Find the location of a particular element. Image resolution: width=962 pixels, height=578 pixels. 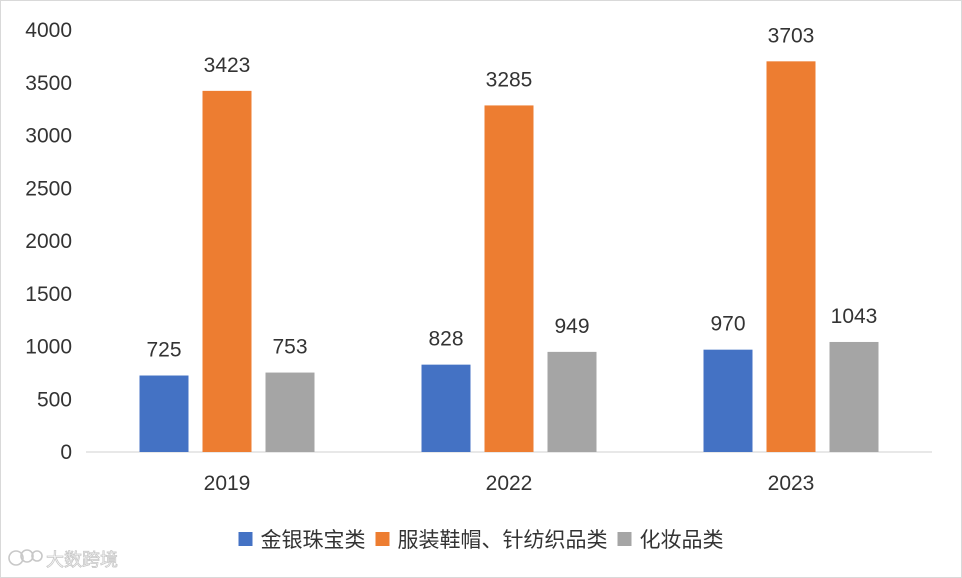

y-axis: 0 500 1000 1500 2000 2500 3000 3500 4000 is located at coordinates (48, 241).